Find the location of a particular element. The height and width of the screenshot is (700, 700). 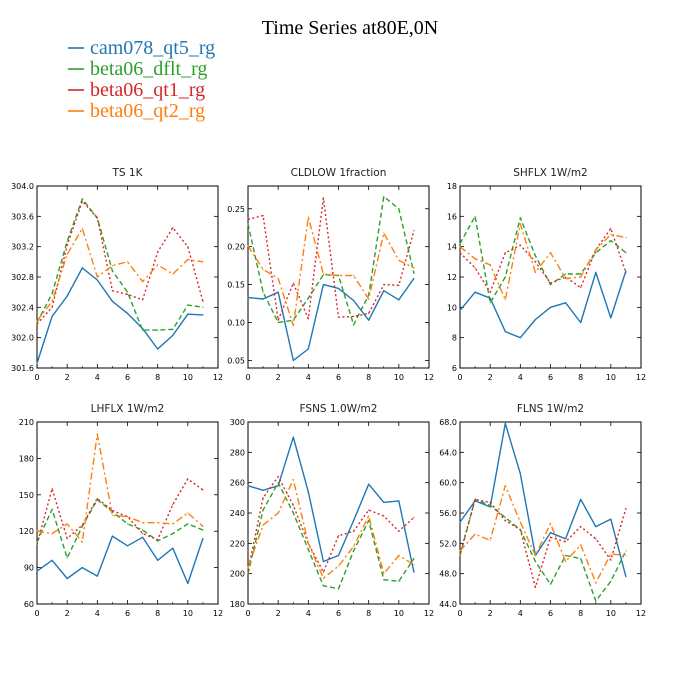

panel-title: SHFLX 1W/m2 is located at coordinates (550, 173).